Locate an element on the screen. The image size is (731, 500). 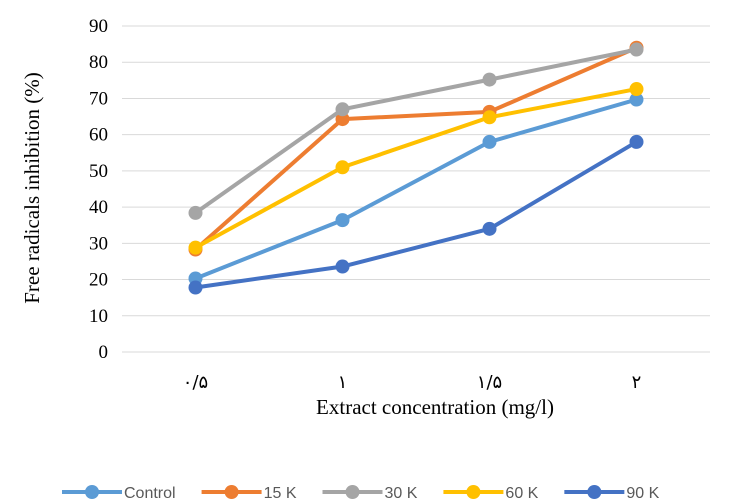
y-tick-label: 90 is located at coordinates (98, 26).